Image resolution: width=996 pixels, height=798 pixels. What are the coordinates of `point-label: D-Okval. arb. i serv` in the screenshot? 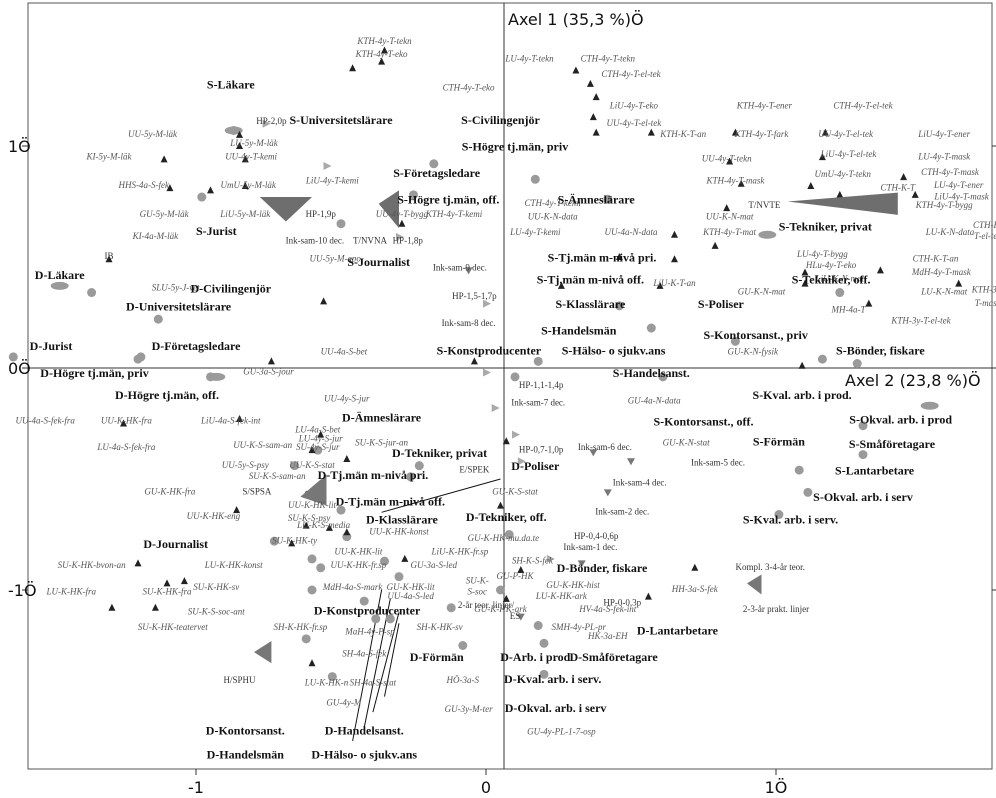 It's located at (556, 708).